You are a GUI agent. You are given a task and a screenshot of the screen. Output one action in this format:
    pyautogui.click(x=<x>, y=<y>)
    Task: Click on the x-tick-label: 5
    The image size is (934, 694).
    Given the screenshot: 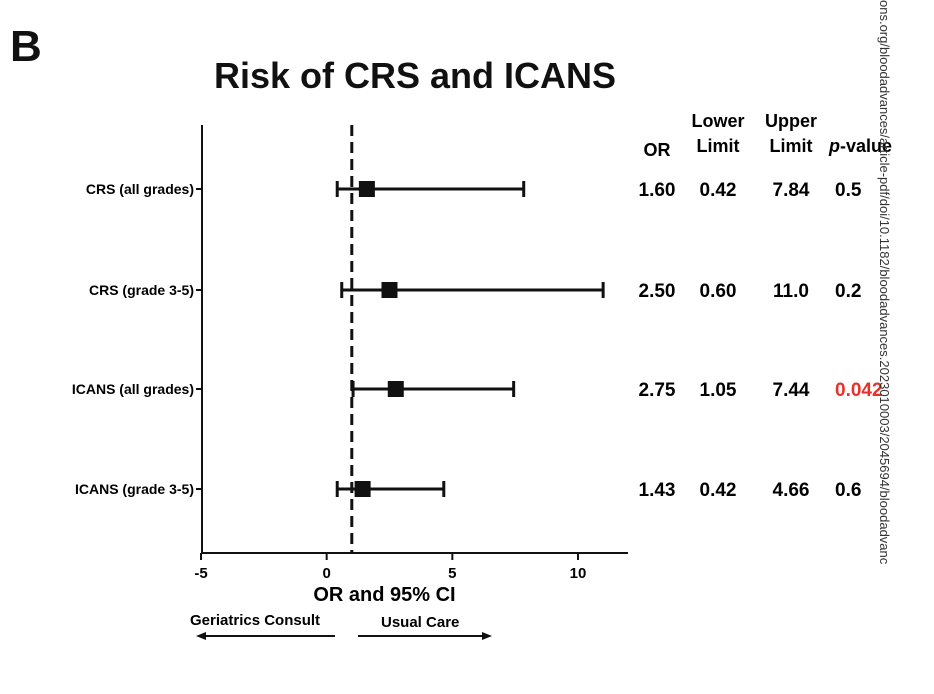 What is the action you would take?
    pyautogui.click(x=452, y=573)
    